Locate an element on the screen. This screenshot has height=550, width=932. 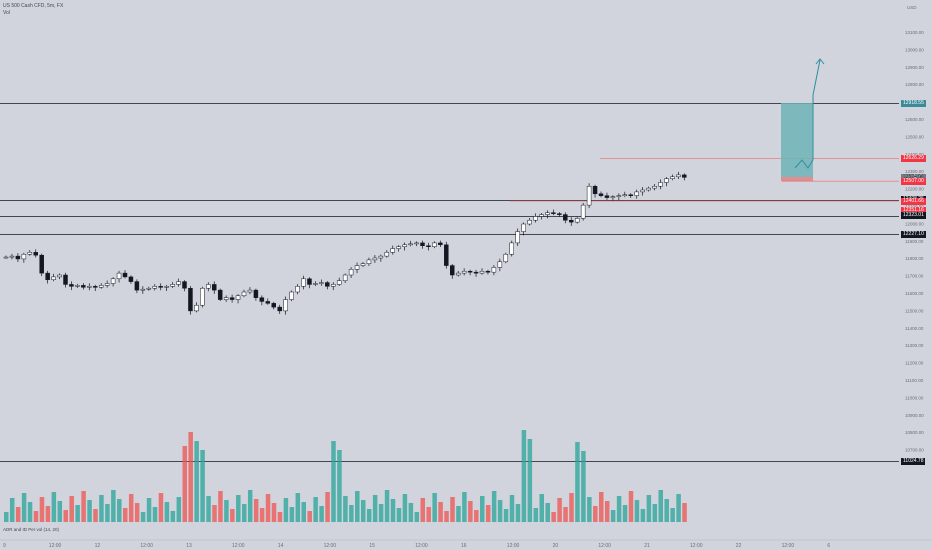
price-tick: 11400.00 is located at coordinates (914, 328).